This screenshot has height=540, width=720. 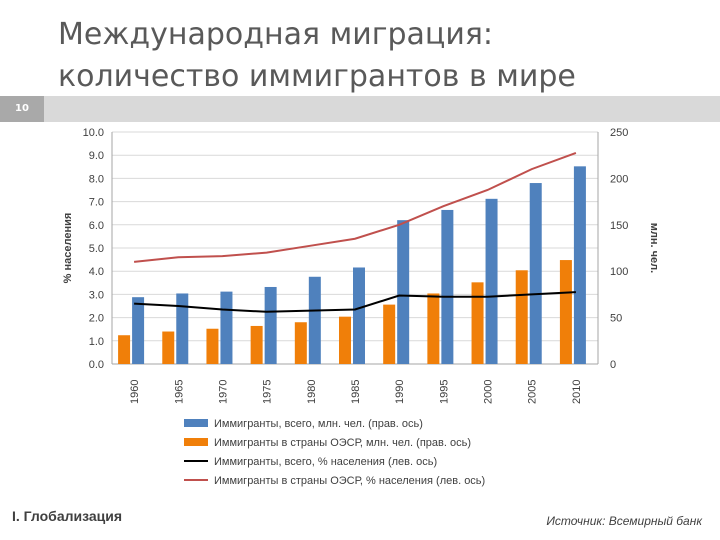 What do you see at coordinates (613, 365) in the screenshot?
I see `right-tick-label: 0` at bounding box center [613, 365].